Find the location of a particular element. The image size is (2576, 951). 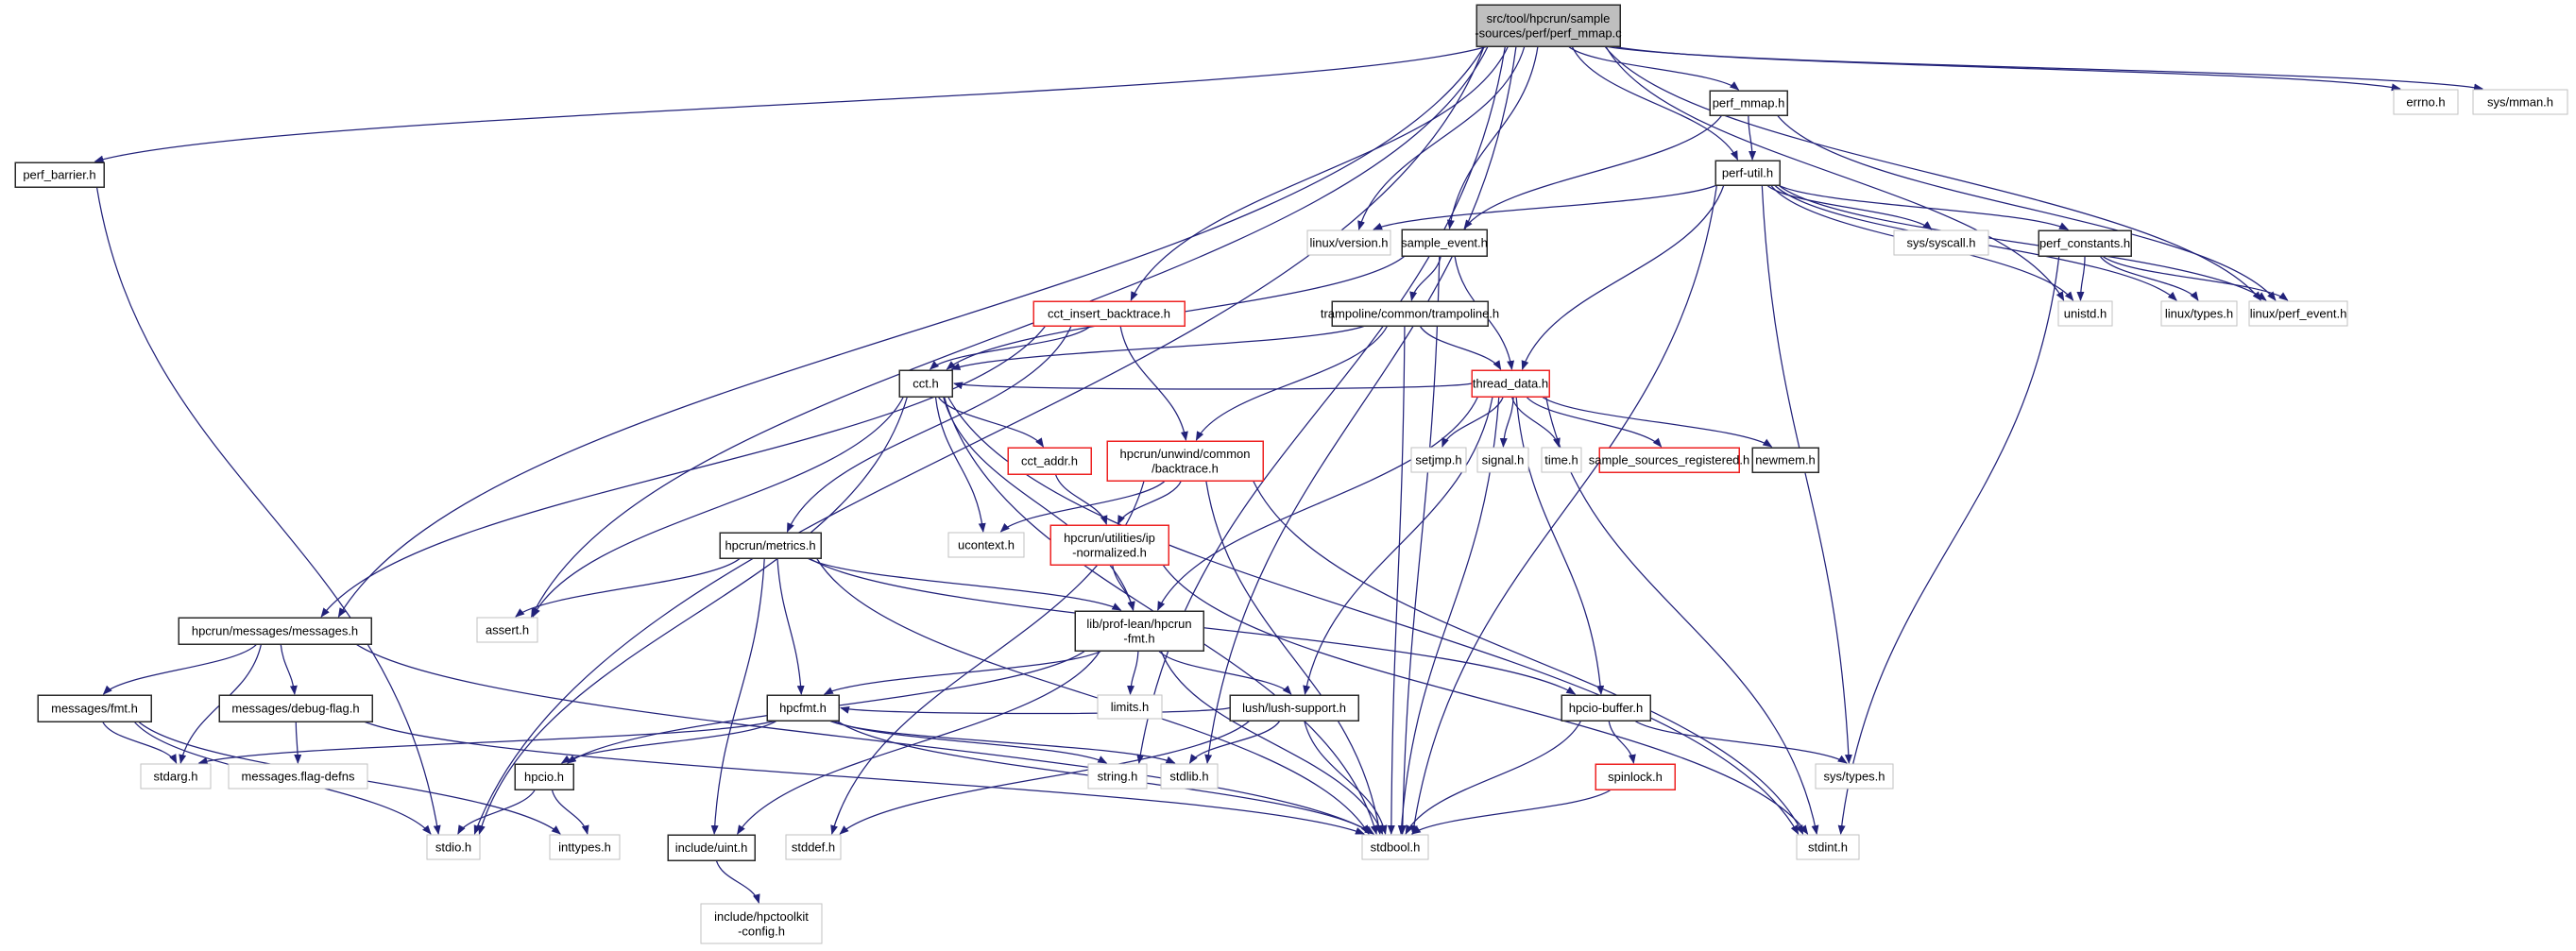

edge-perf_constants_h-to-stdint_h is located at coordinates (1949, 545).